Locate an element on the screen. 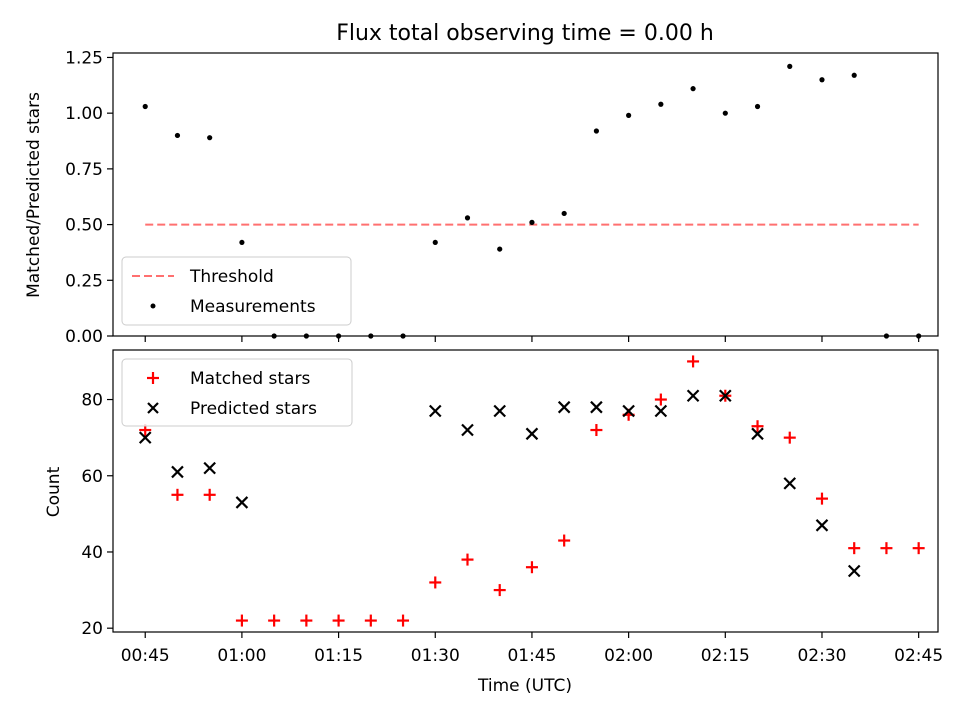 This screenshot has width=960, height=720. ratio-y-tick-label: 0.00 is located at coordinates (84, 337).